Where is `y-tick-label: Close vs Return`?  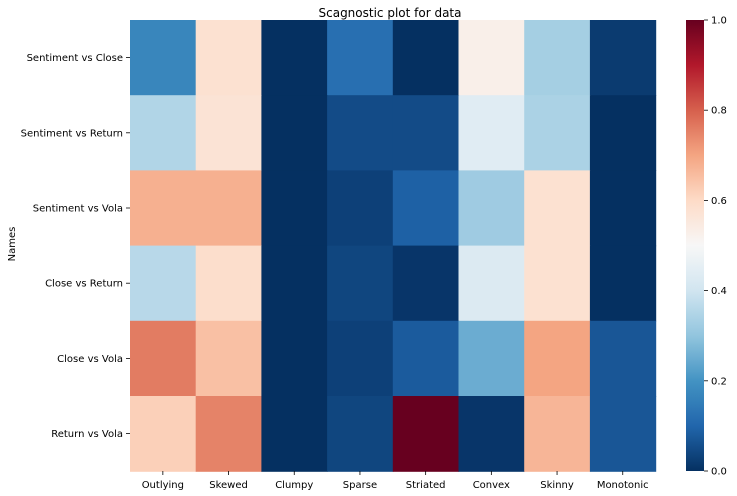
y-tick-label: Close vs Return is located at coordinates (84, 284).